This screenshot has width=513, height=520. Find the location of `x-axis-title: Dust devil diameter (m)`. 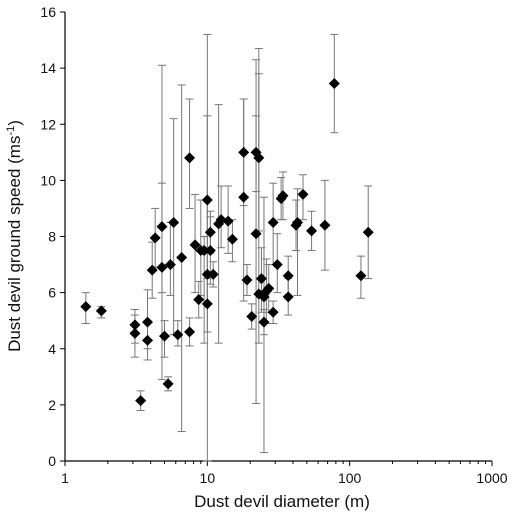

x-axis-title: Dust devil diameter (m) is located at coordinates (282, 501).